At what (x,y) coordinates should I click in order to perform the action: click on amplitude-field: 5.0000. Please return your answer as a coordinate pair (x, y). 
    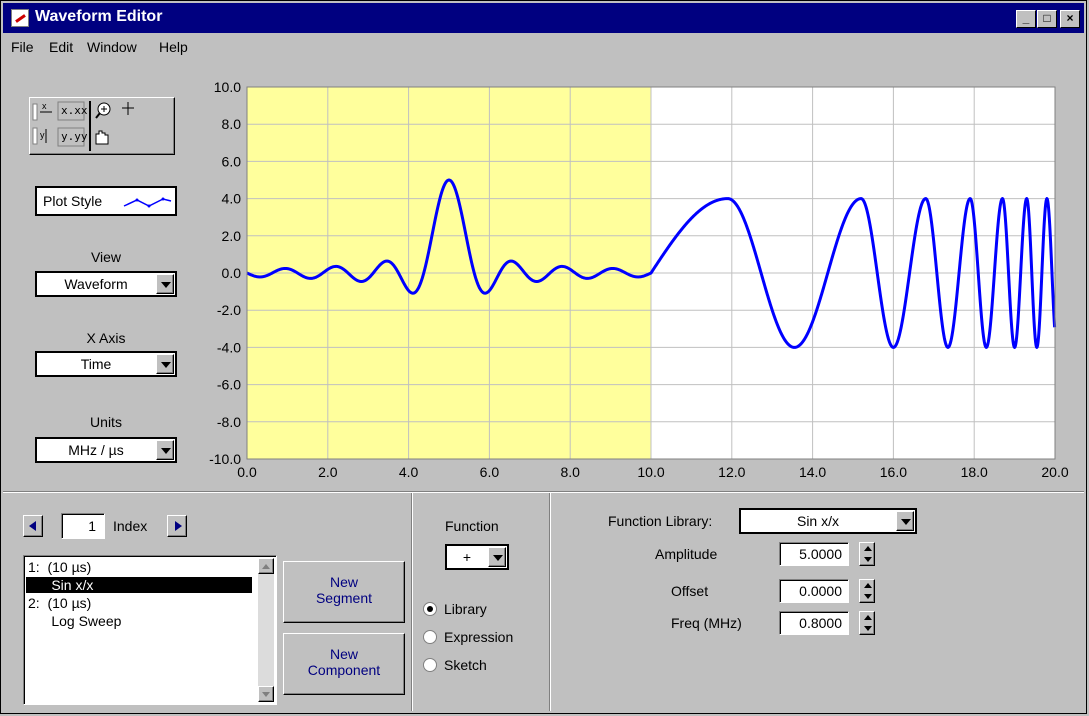
    Looking at the image, I should click on (814, 554).